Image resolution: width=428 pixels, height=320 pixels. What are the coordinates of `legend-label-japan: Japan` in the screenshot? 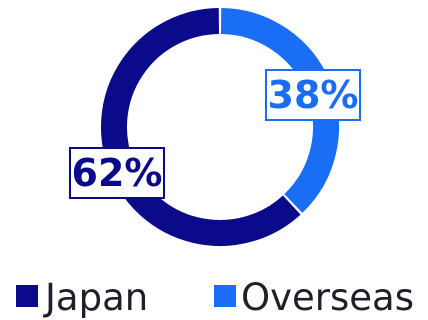 It's located at (95, 297).